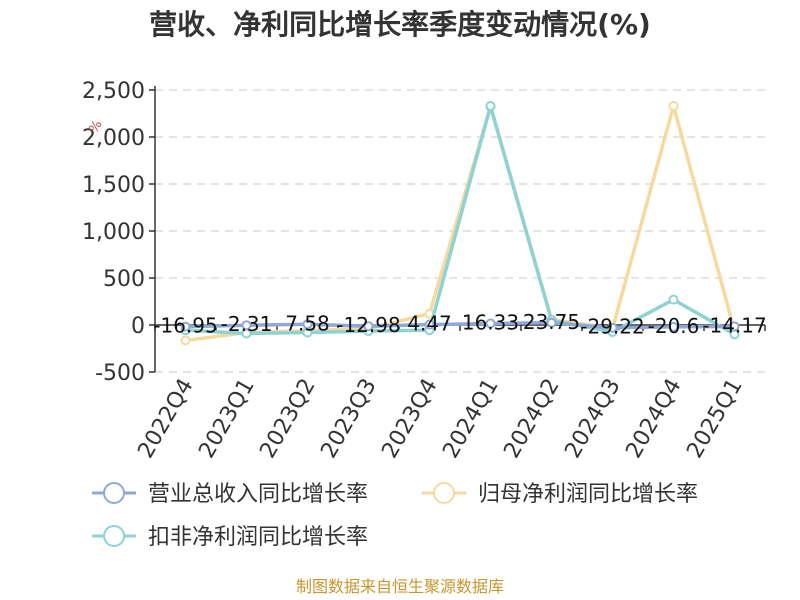  What do you see at coordinates (588, 494) in the screenshot?
I see `legend-label: 归母净利润同比增长率` at bounding box center [588, 494].